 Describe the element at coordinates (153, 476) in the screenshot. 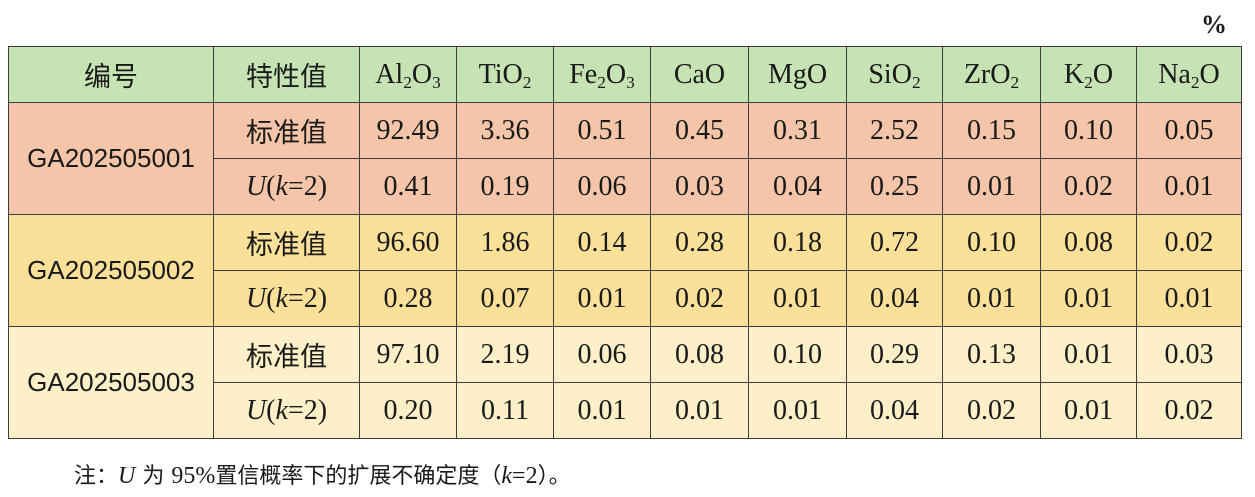

I see `note-text-1: 为` at that location.